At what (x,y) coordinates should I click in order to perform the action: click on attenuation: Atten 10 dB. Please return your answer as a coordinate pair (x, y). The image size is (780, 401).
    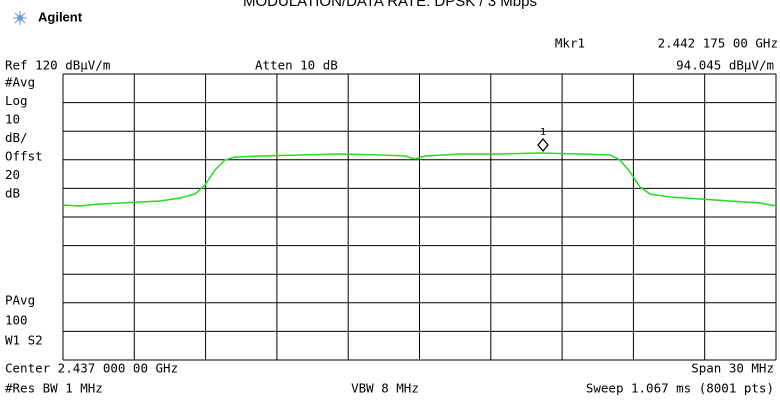
    Looking at the image, I should click on (296, 65).